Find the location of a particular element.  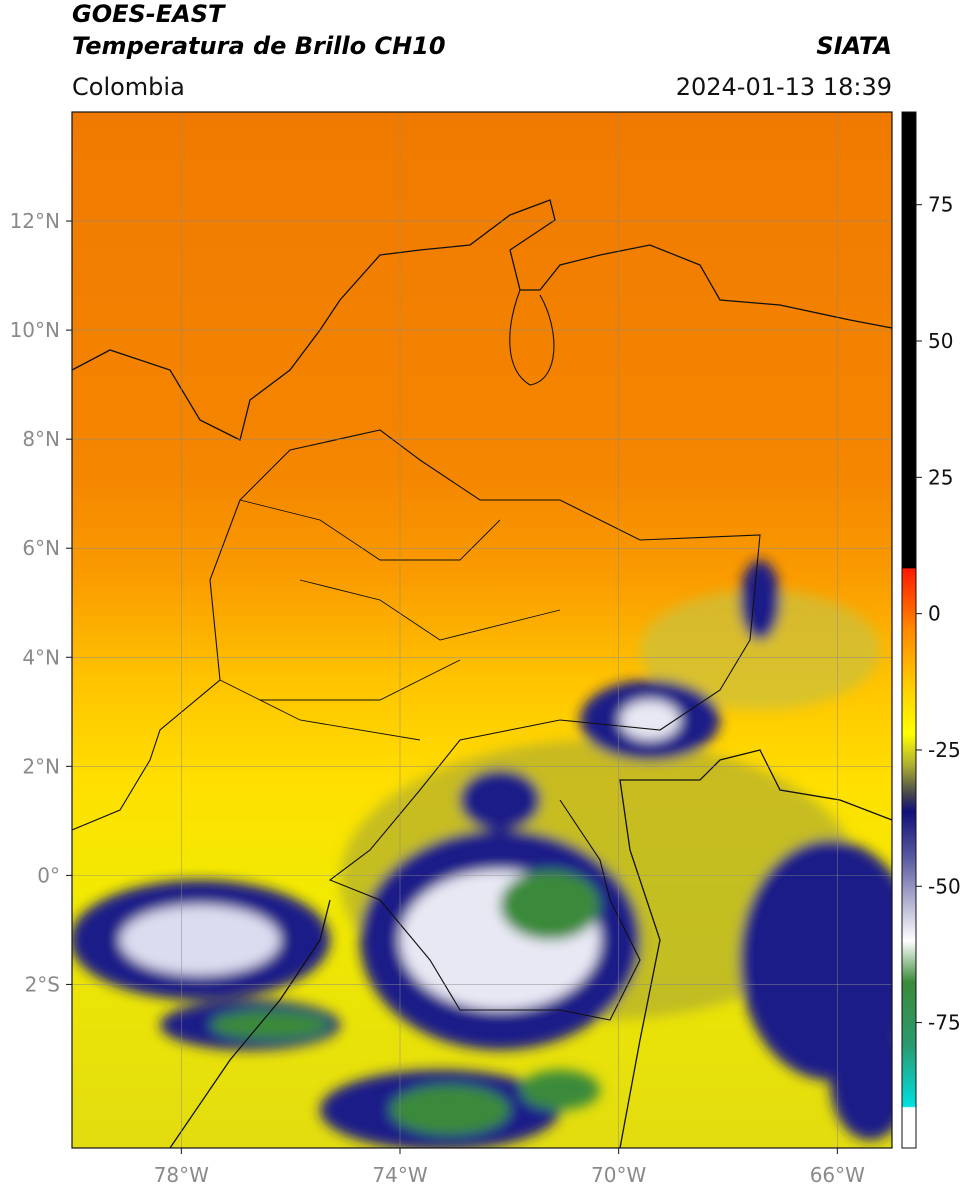

x-tick-label: 70°W is located at coordinates (618, 1175).